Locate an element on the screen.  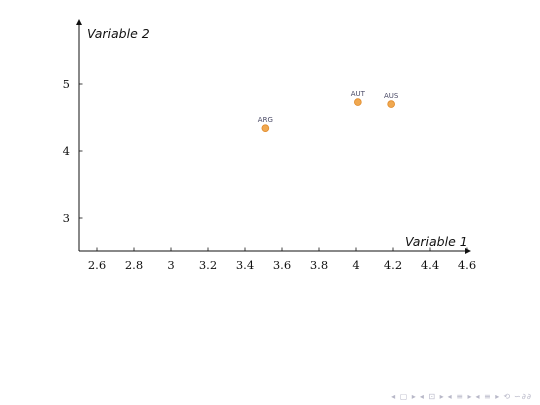
x-ticks: 2.6 2.8 3 3.2 3.4 3.6 3.8 4 4.2 4.4 4.6 is located at coordinates (282, 259).